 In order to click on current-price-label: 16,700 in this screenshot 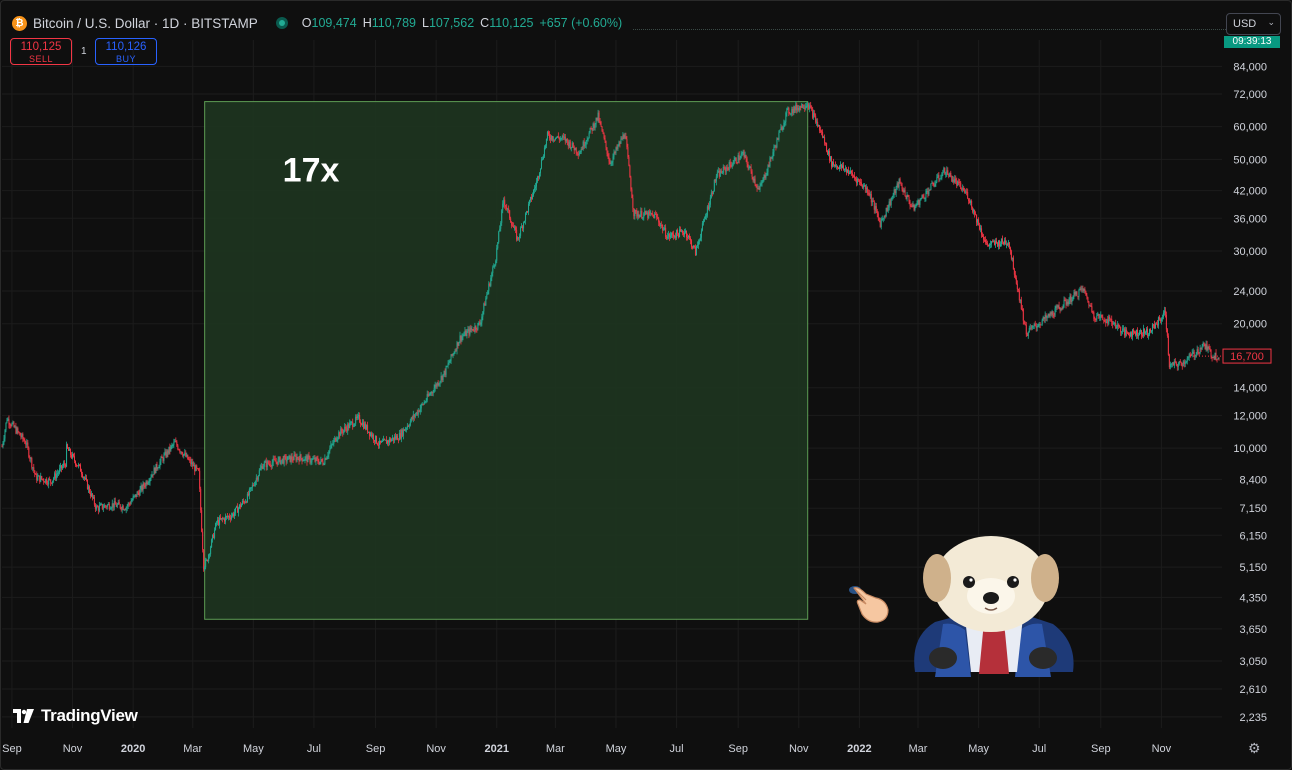, I will do `click(1247, 357)`.